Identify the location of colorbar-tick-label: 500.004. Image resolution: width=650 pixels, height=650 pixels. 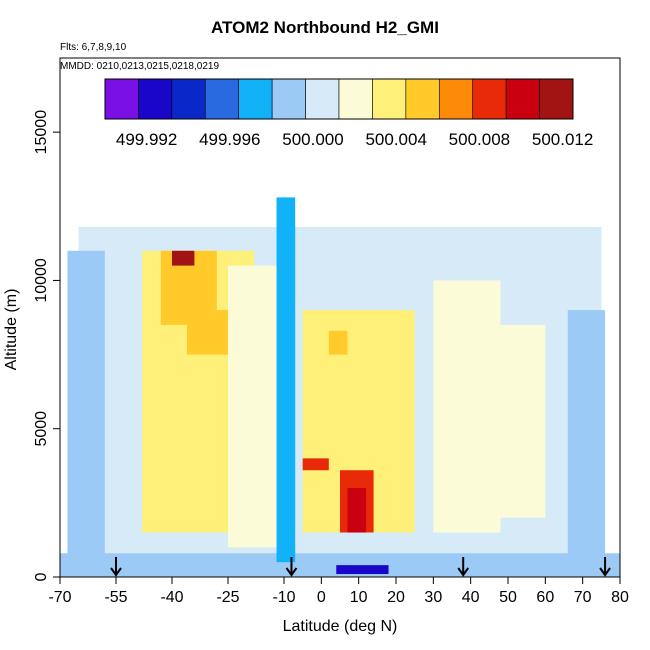
(395, 139).